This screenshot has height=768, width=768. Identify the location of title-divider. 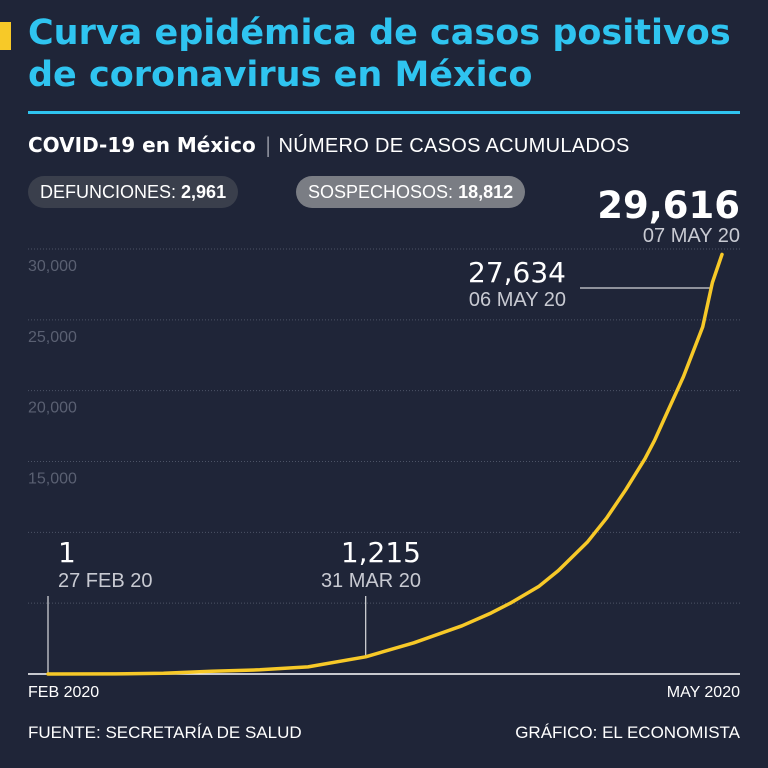
(384, 112).